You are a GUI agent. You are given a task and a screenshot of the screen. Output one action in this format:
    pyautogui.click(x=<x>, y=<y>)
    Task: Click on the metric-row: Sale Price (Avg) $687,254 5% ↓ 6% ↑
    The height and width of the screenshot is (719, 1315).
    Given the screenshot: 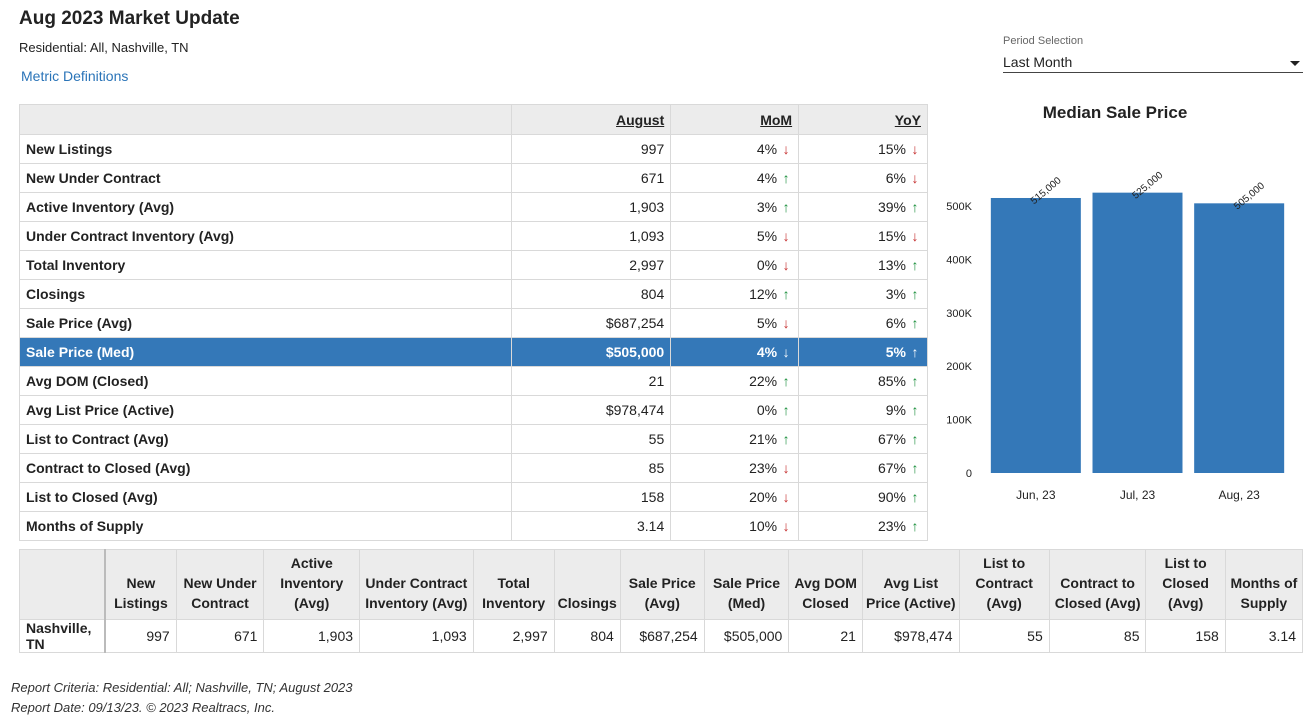 What is the action you would take?
    pyautogui.click(x=473, y=323)
    